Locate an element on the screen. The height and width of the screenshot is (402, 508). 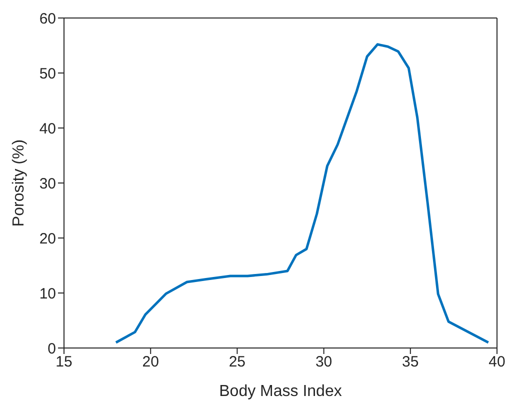
y-tick-label: 40 is located at coordinates (47, 129).